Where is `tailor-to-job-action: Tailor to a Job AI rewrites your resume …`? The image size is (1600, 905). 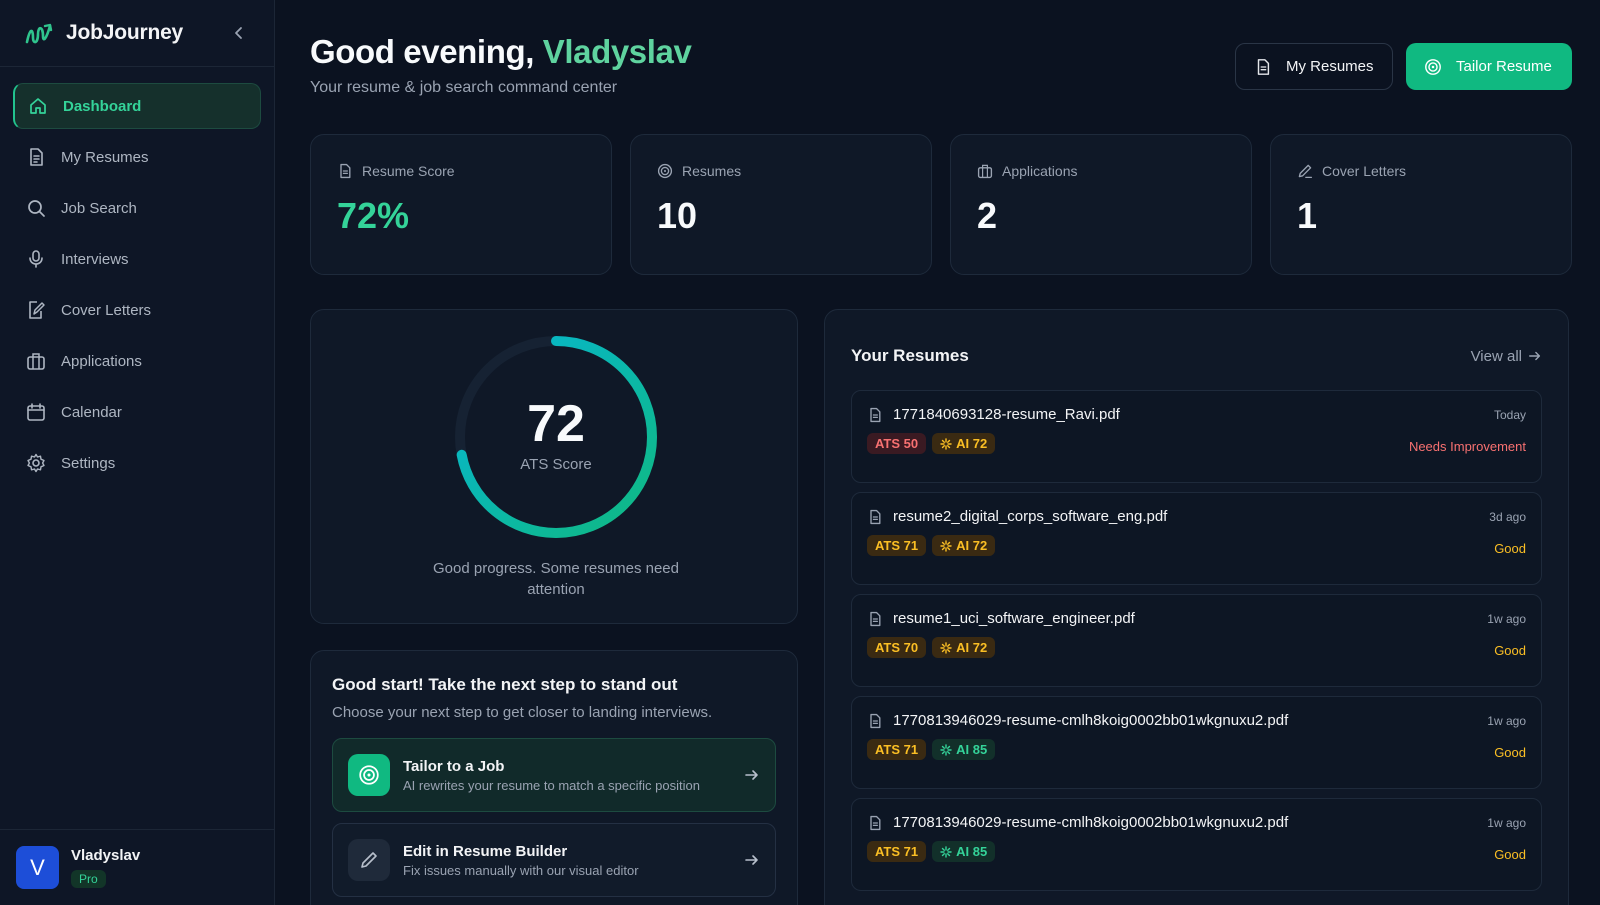 tailor-to-job-action: Tailor to a Job AI rewrites your resume … is located at coordinates (554, 775).